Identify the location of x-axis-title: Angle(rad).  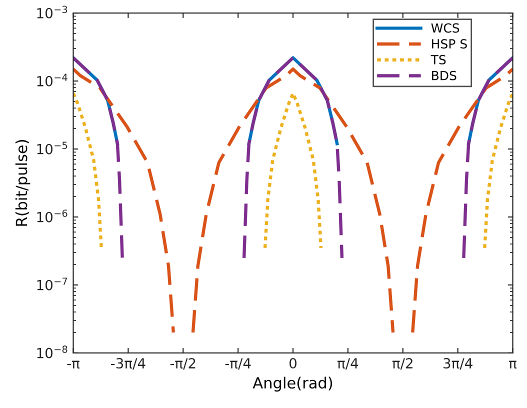
(292, 384).